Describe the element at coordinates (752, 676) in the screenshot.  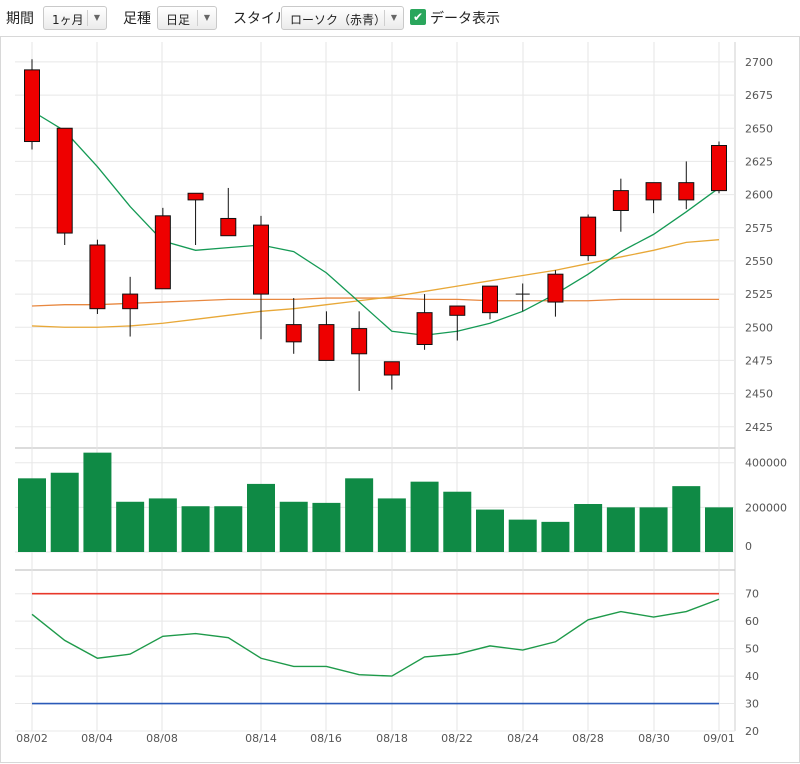
I see `rsi-tick-label: 40` at that location.